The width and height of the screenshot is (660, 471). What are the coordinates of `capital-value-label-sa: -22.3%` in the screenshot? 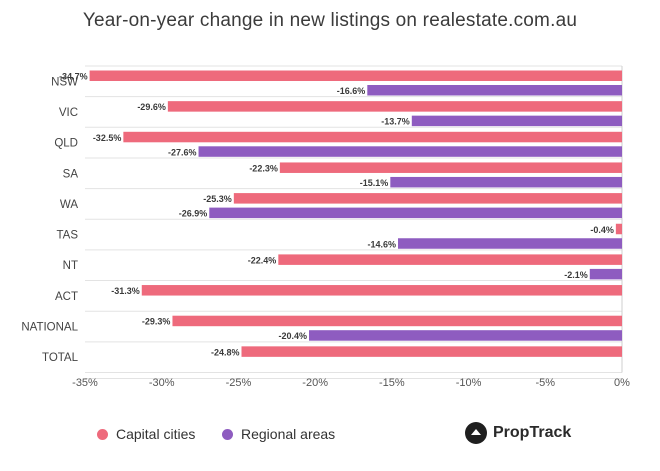 It's located at (263, 168).